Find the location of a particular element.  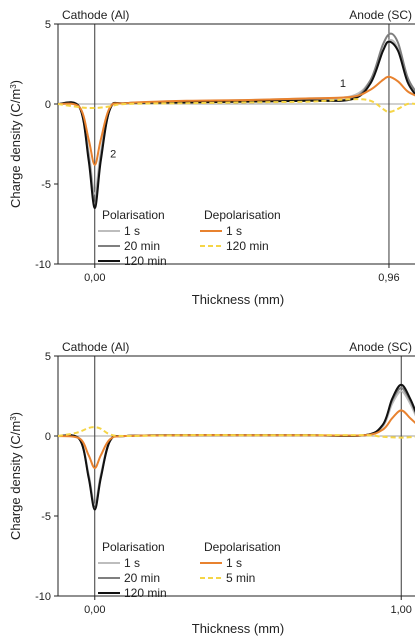

legend-item-label: 5 min is located at coordinates (240, 578).